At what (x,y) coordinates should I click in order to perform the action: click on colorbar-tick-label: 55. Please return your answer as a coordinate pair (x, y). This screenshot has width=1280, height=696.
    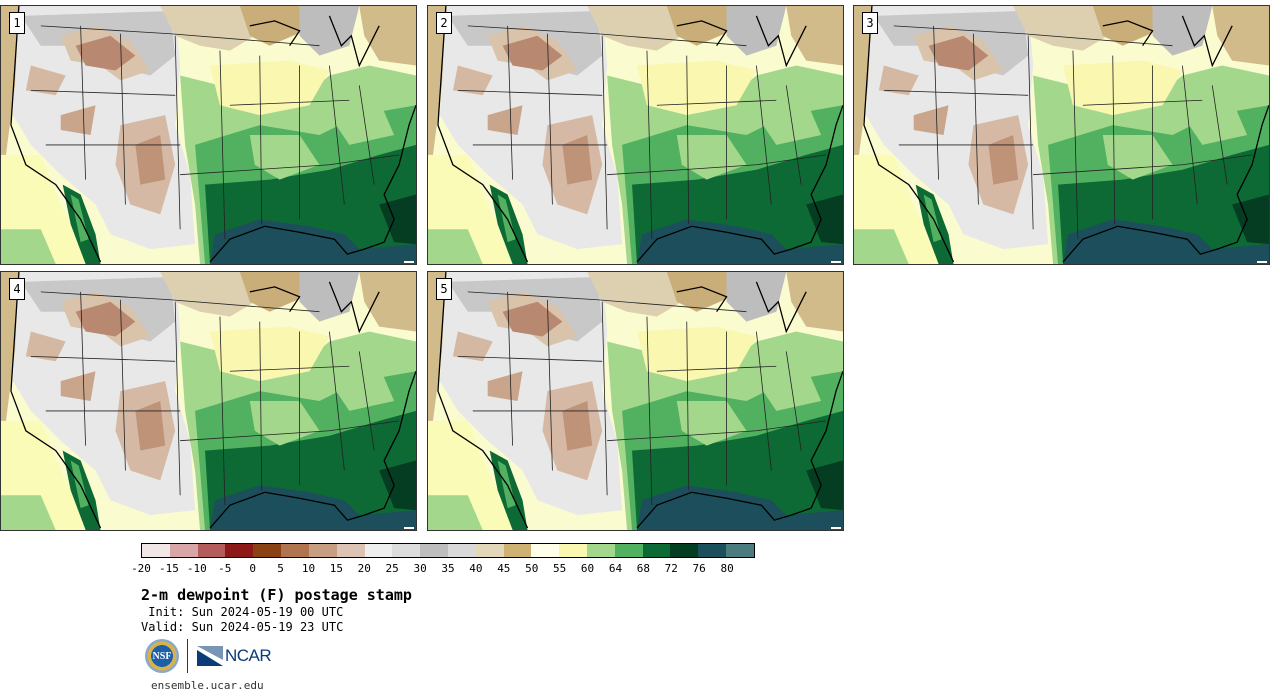
    Looking at the image, I should click on (560, 568).